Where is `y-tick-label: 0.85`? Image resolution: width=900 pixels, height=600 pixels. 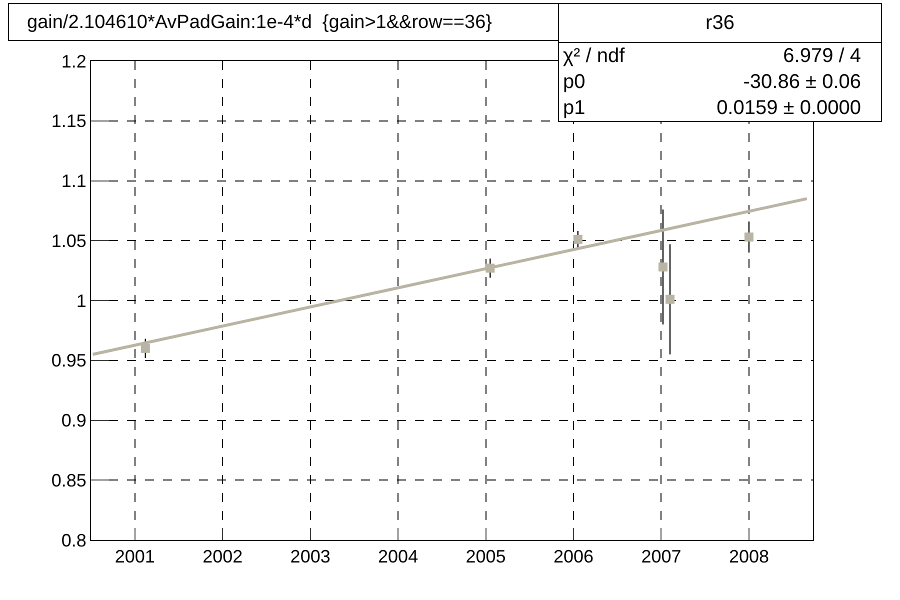
y-tick-label: 0.85 is located at coordinates (68, 480).